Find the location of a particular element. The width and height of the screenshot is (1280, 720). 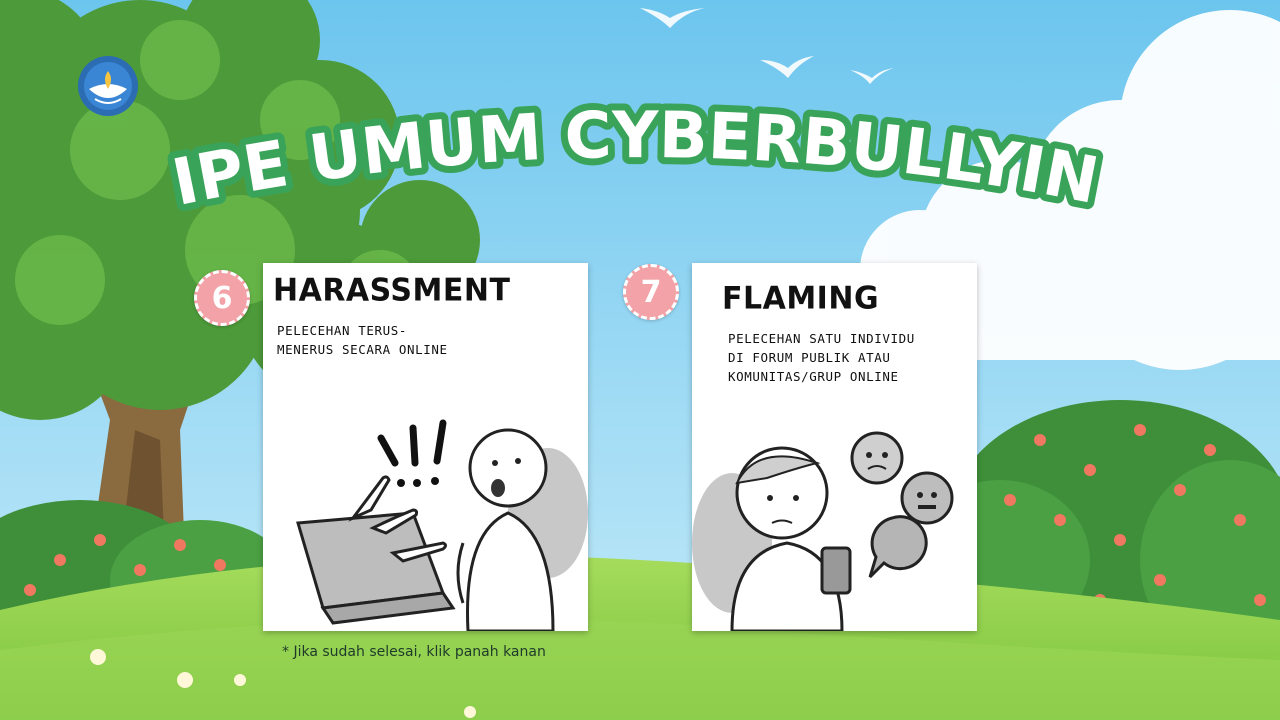

badge-number-6: 6 is located at coordinates (222, 298).